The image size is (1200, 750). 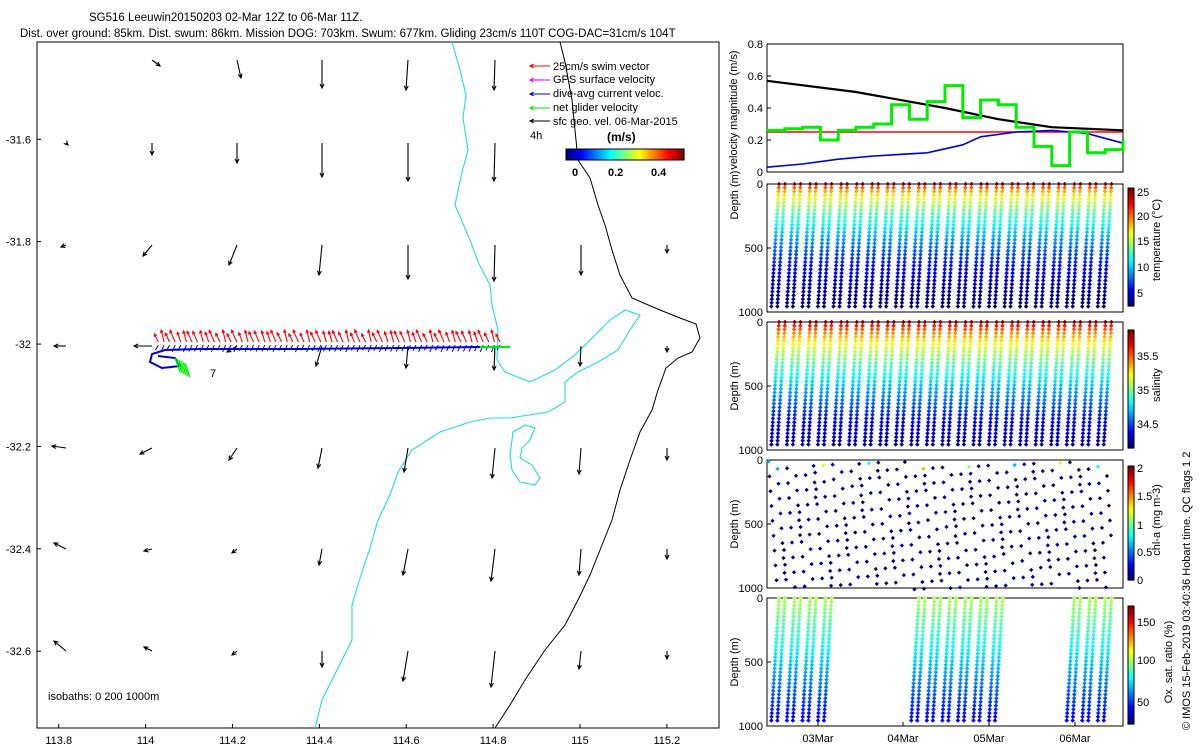 What do you see at coordinates (625, 154) in the screenshot?
I see `colorbar-border` at bounding box center [625, 154].